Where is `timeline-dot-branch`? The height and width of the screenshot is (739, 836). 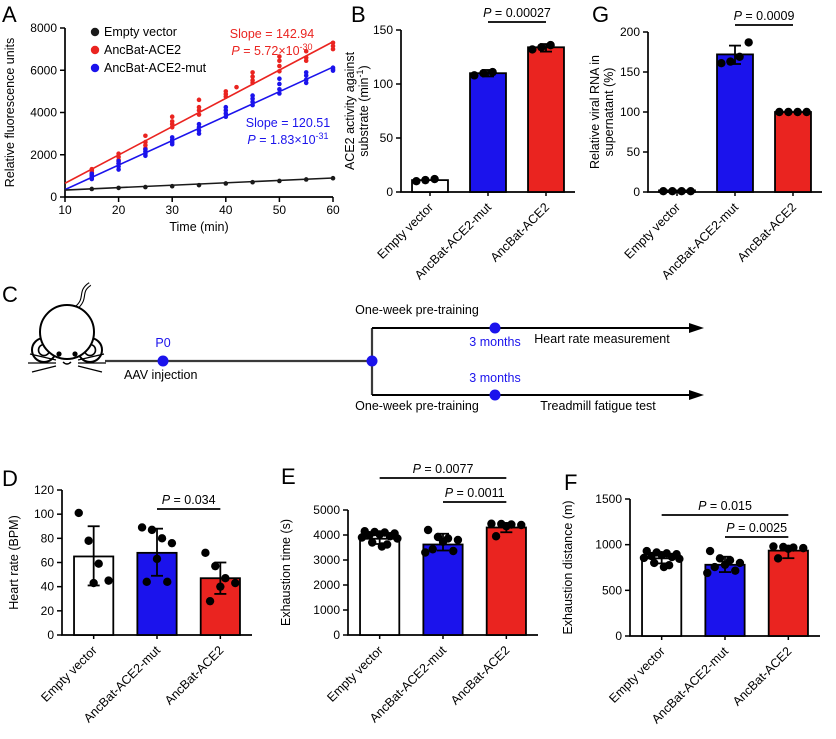 timeline-dot-branch is located at coordinates (372, 361).